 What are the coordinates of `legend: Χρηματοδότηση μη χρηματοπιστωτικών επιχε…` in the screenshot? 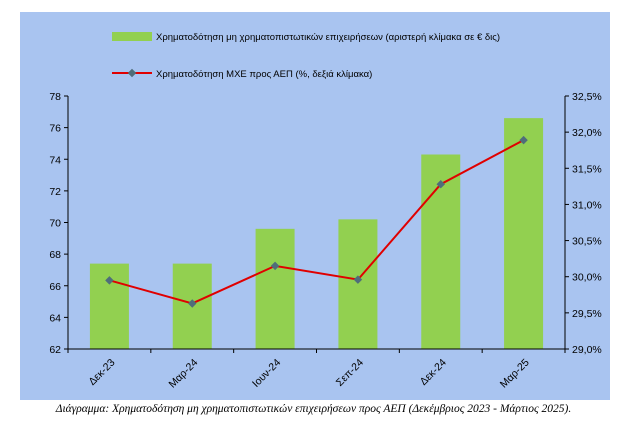 It's located at (306, 56).